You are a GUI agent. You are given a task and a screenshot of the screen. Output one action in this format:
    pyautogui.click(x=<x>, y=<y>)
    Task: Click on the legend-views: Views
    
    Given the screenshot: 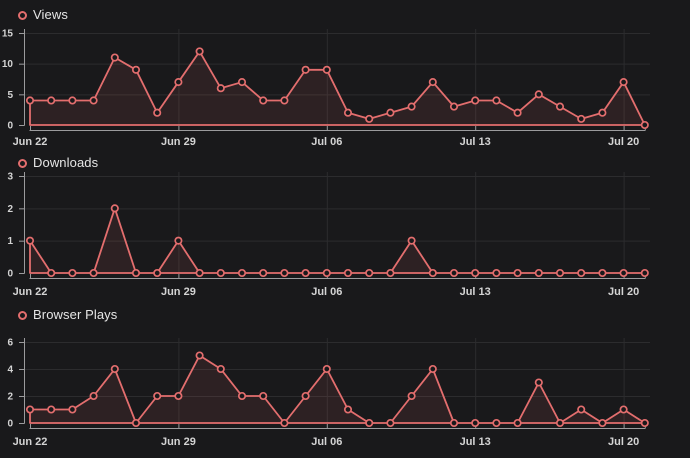 What is the action you would take?
    pyautogui.click(x=43, y=15)
    